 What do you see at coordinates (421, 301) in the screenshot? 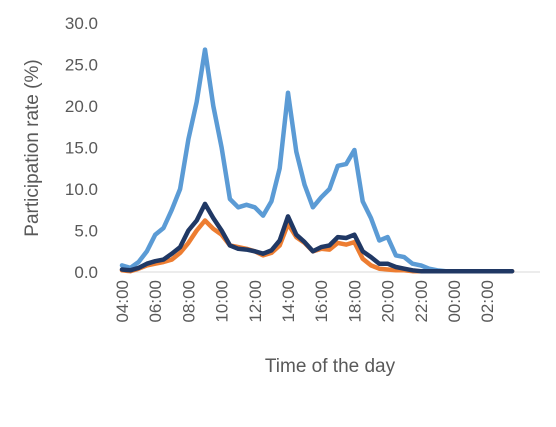
I see `x-tick-label: 22:00` at bounding box center [421, 301].